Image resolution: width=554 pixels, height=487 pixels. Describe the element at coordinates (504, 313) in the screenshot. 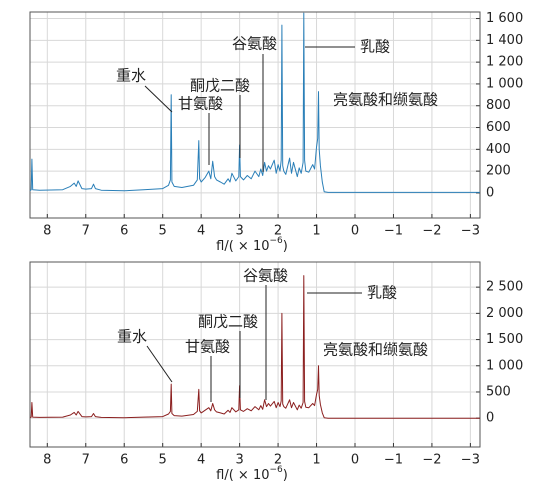

I see `y-tick-label: 2 000` at that location.